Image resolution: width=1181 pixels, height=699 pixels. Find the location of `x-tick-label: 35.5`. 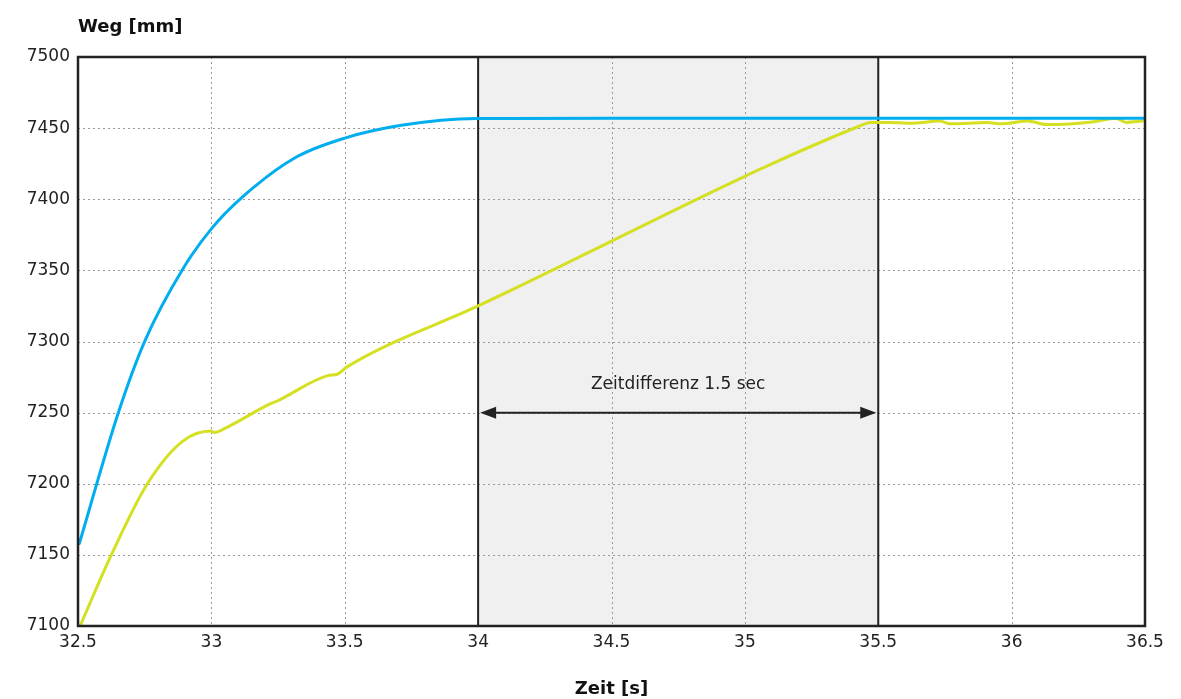

x-tick-label: 35.5 is located at coordinates (878, 640).